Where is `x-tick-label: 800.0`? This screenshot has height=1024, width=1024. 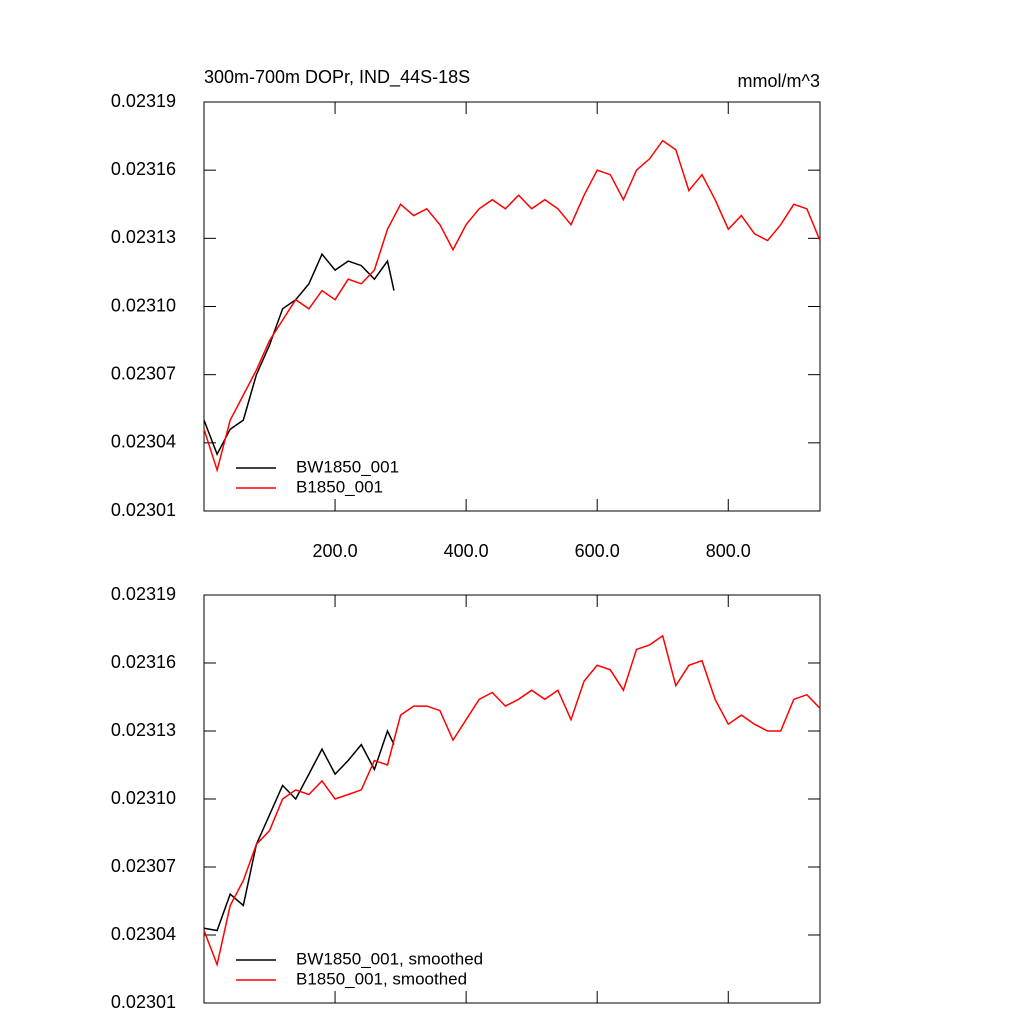
x-tick-label: 800.0 is located at coordinates (728, 551).